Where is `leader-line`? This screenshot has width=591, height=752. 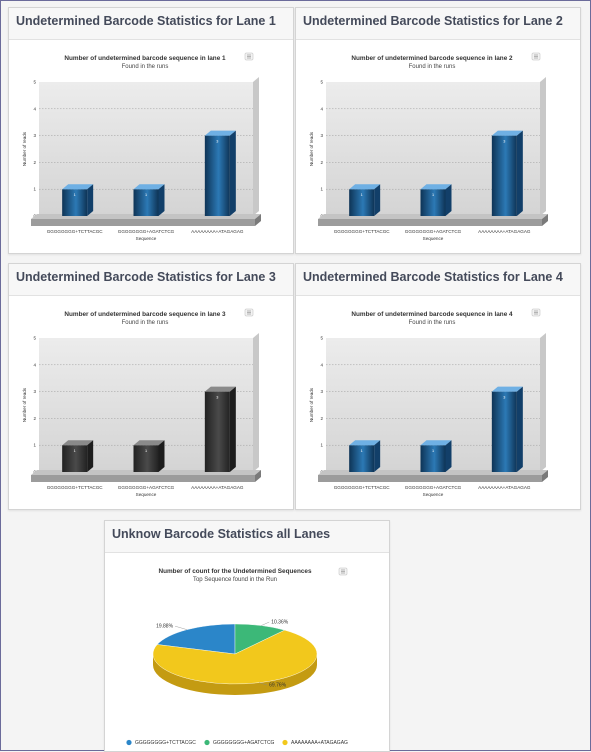 leader-line is located at coordinates (263, 684).